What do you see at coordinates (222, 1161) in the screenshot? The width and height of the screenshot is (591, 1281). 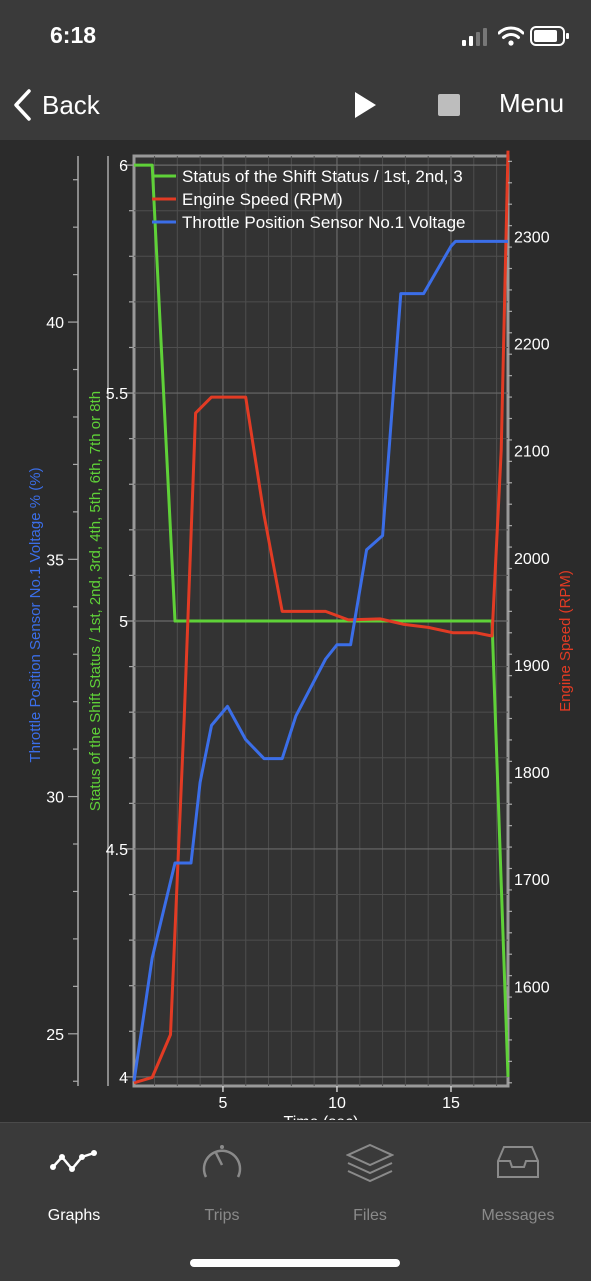 I see `speedometer-icon` at bounding box center [222, 1161].